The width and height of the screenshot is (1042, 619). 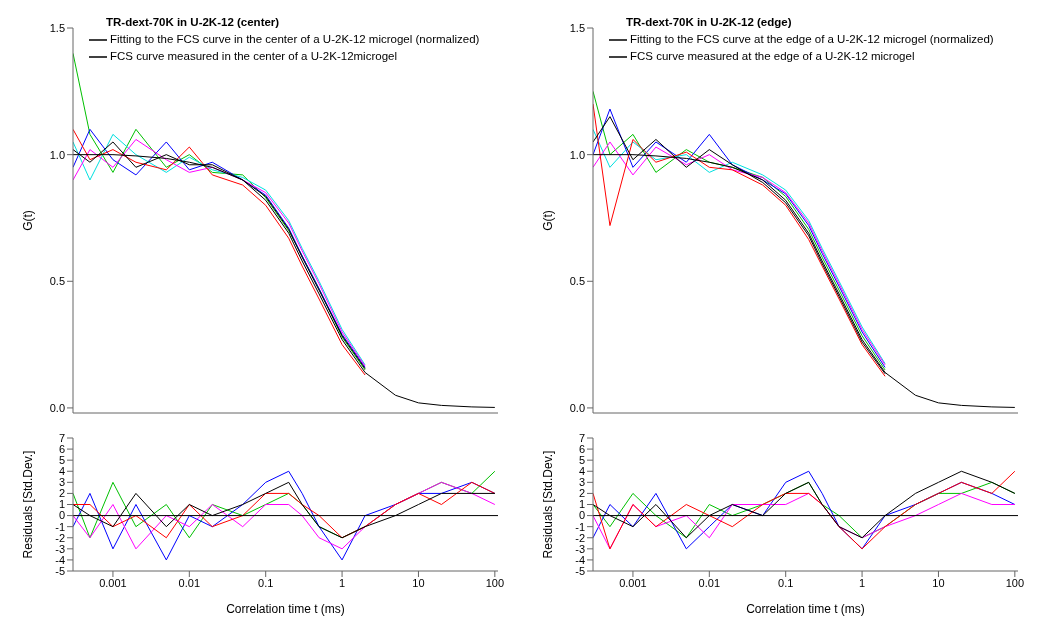 I want to click on legend-label: FCS curve measured in the center of a U-2K-12microgel, so click(x=253, y=56).